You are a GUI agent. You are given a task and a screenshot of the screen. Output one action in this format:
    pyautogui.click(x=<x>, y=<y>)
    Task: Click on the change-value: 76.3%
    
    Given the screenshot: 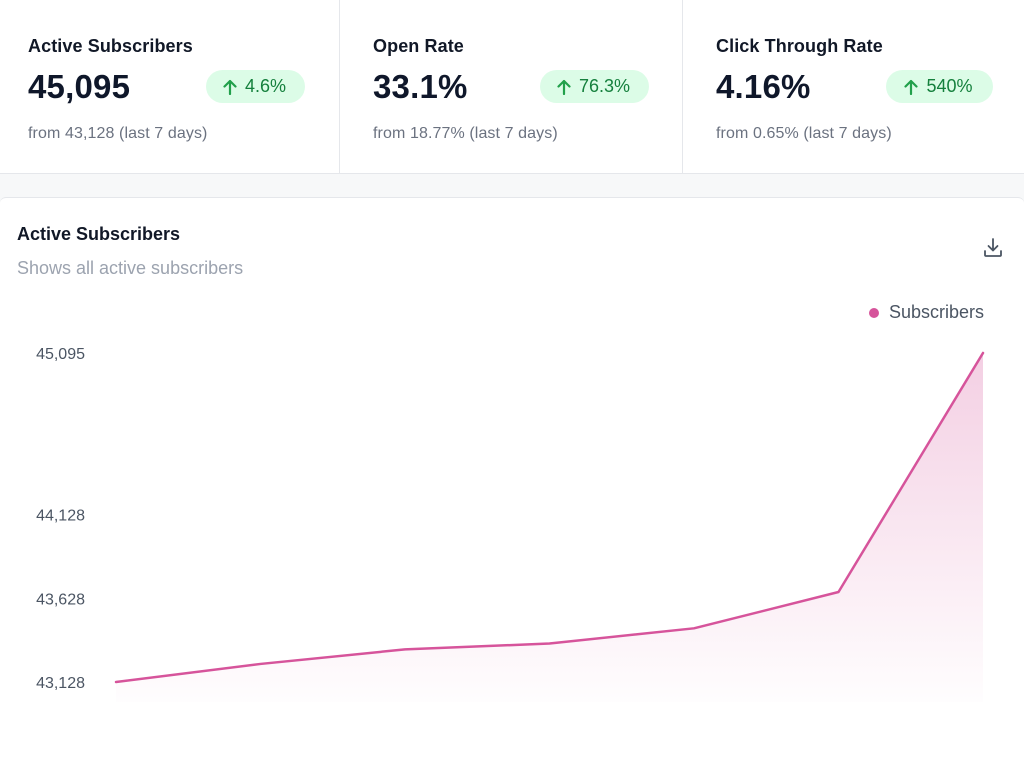 What is the action you would take?
    pyautogui.click(x=604, y=86)
    